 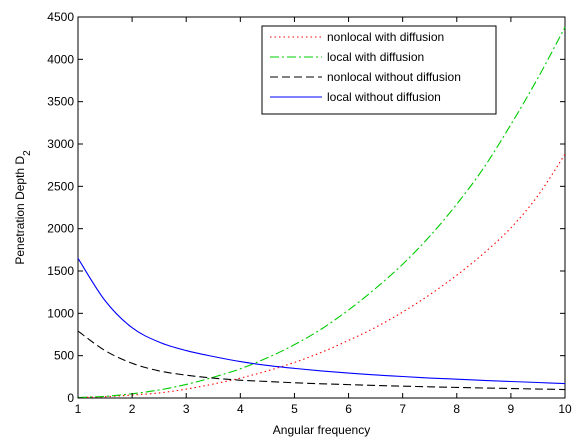 What do you see at coordinates (70, 398) in the screenshot?
I see `y-tick-label: 0` at bounding box center [70, 398].